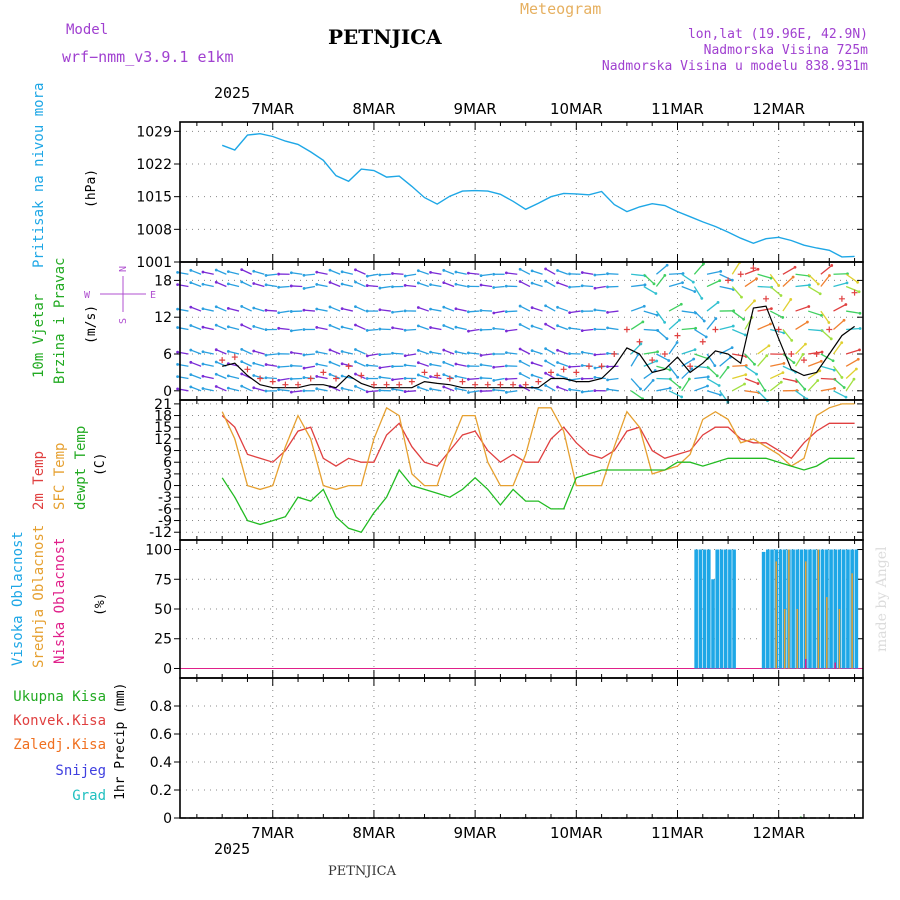 This screenshot has height=900, width=900. What do you see at coordinates (797, 639) in the screenshot?
I see `mid-cloud-bar` at bounding box center [797, 639].